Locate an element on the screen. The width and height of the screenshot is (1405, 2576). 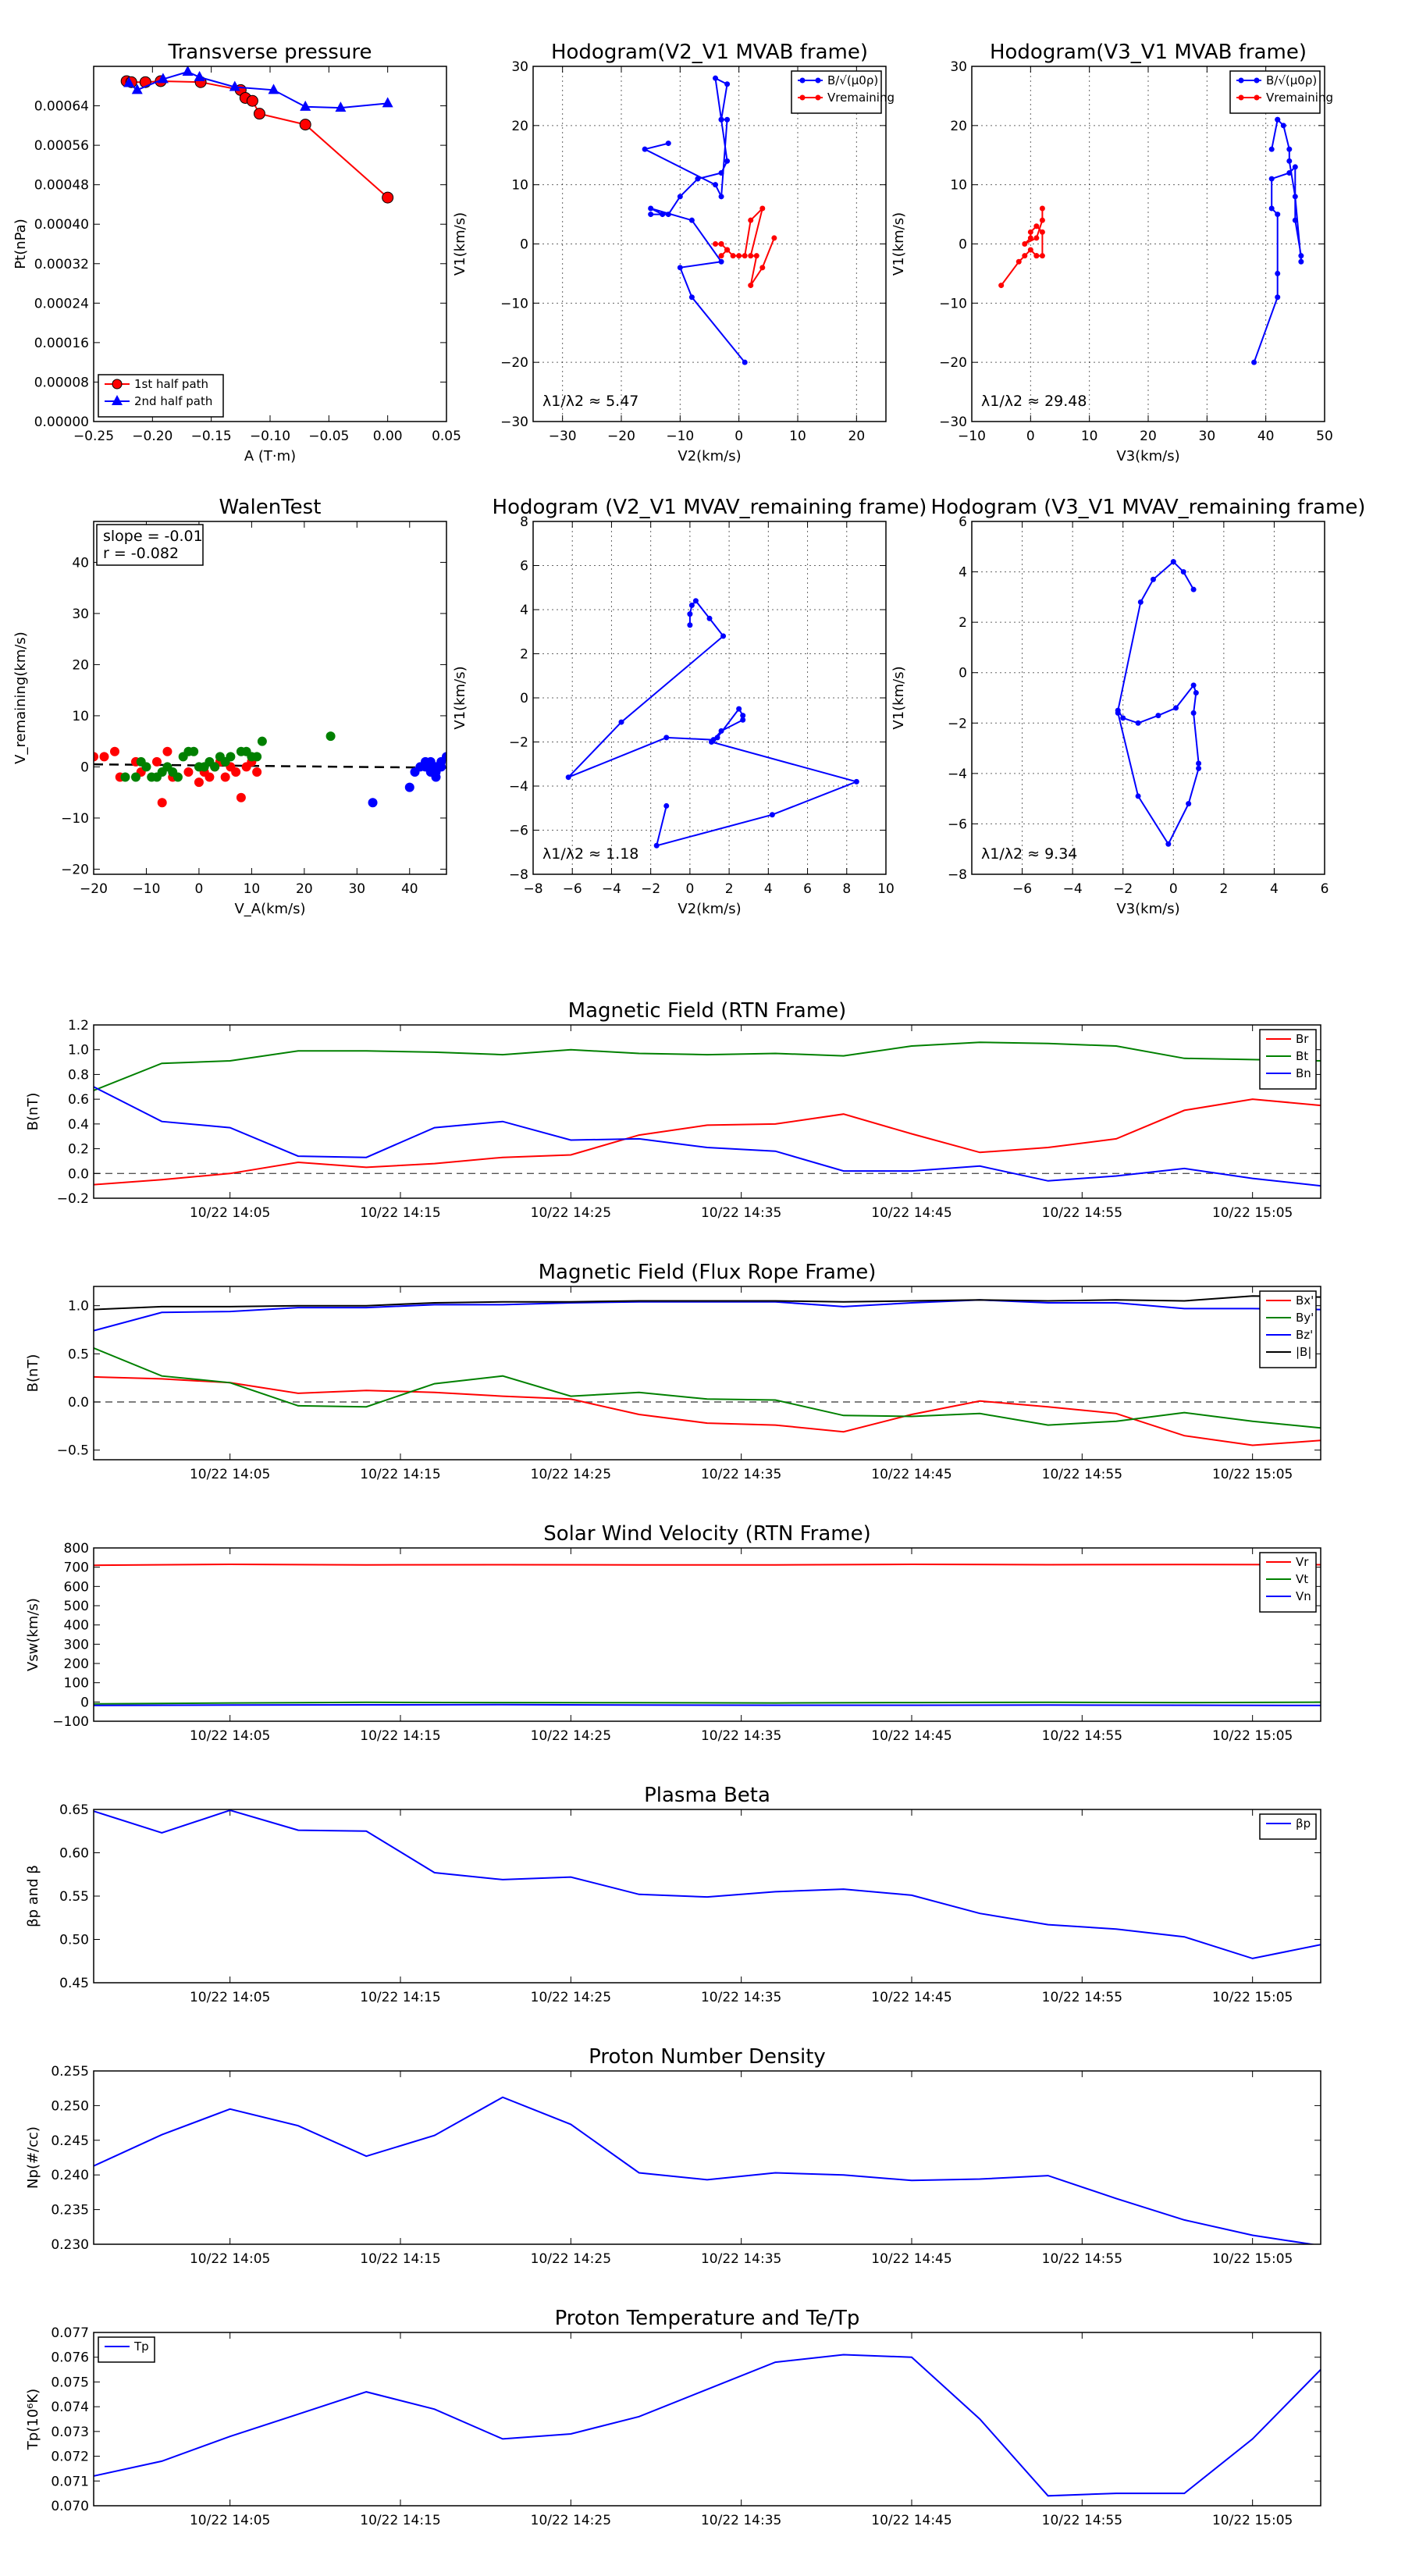
y-tick-label: −10 is located at coordinates (75, 819).